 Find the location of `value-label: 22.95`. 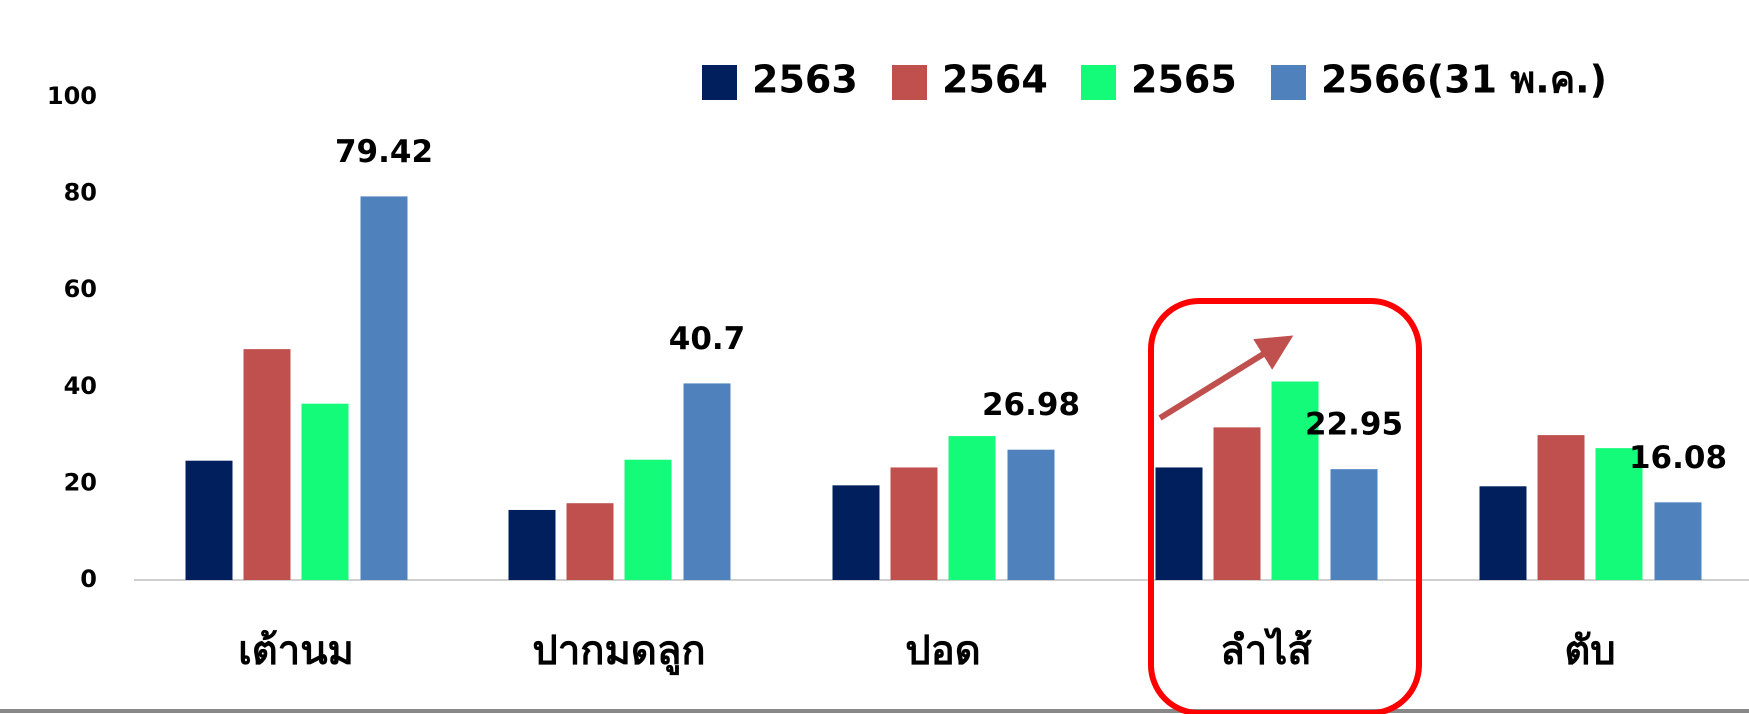

value-label: 22.95 is located at coordinates (1354, 425).